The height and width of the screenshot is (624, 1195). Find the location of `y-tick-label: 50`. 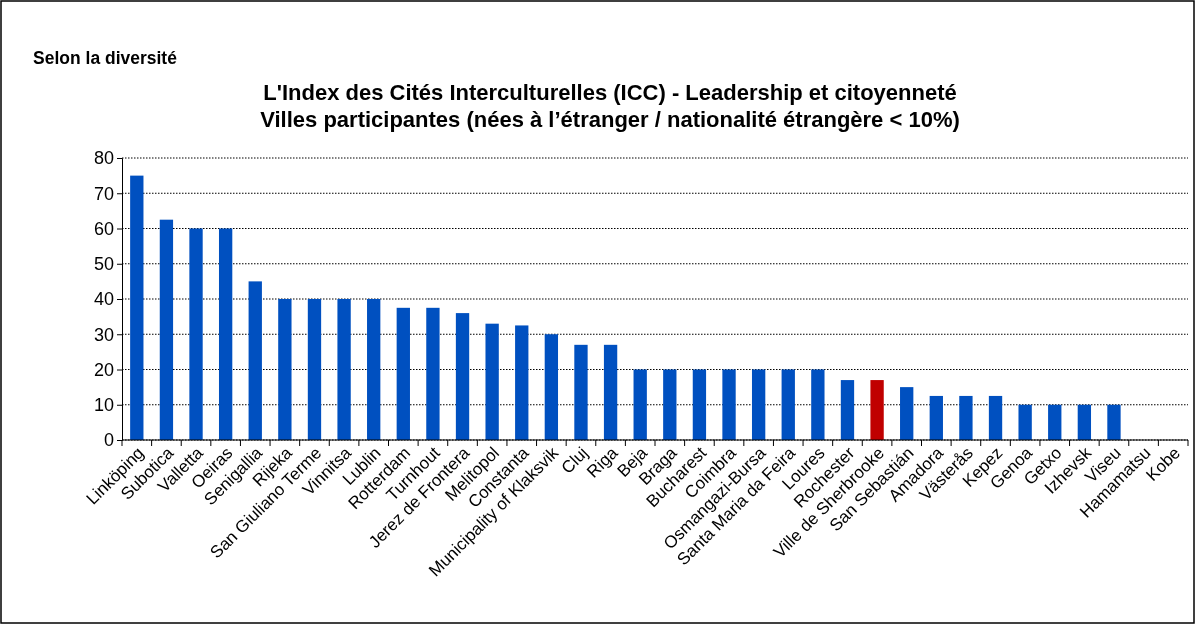

y-tick-label: 50 is located at coordinates (103, 264).